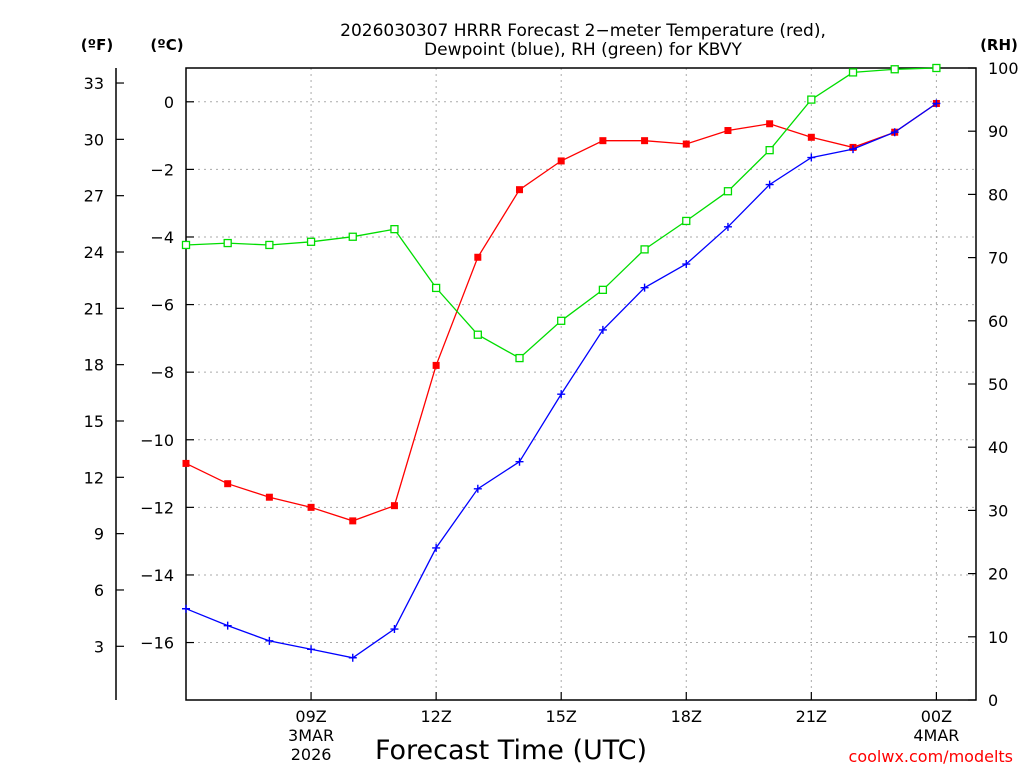  Describe the element at coordinates (311, 754) in the screenshot. I see `x-tick-year-label: 2026` at that location.